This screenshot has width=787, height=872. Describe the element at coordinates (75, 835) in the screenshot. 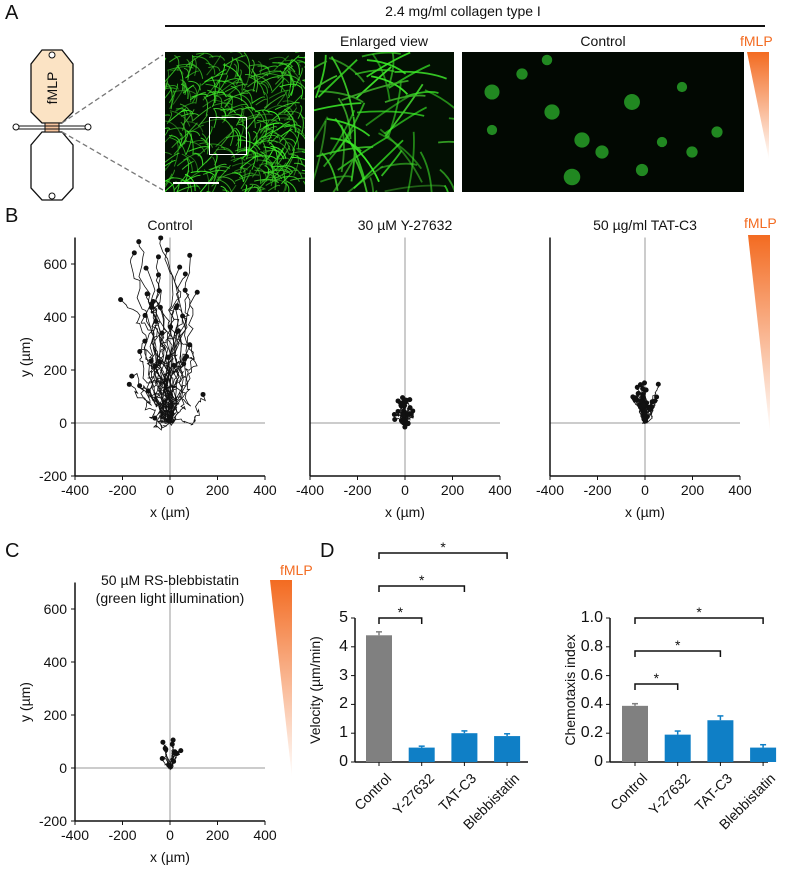

I see `x-tick-label: -400` at that location.